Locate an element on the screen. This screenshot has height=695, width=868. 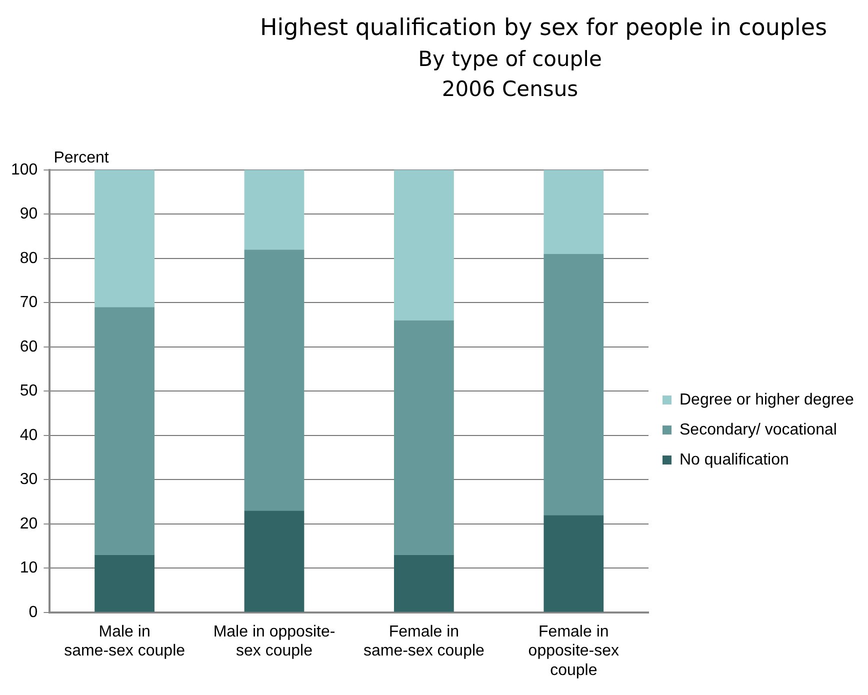
chart-subtitle: By type of couple is located at coordinates (510, 59).